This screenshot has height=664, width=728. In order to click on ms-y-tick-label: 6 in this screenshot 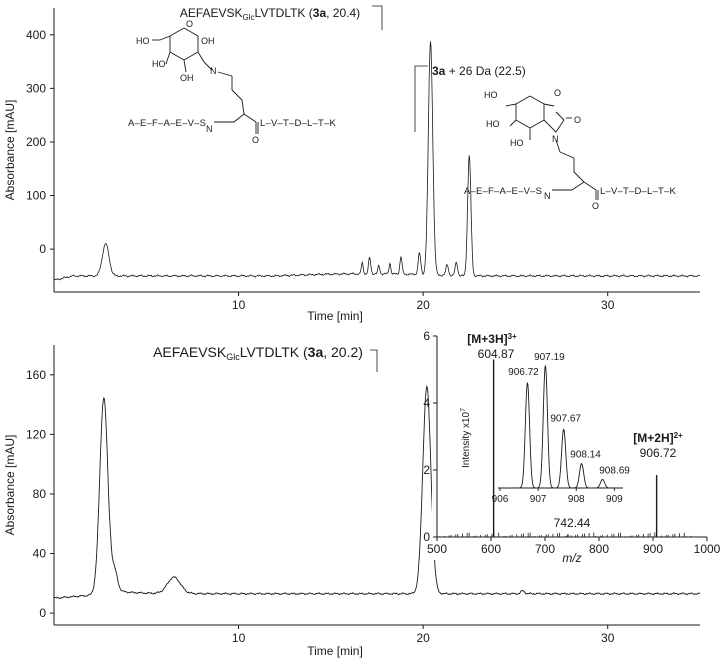, I will do `click(426, 336)`.